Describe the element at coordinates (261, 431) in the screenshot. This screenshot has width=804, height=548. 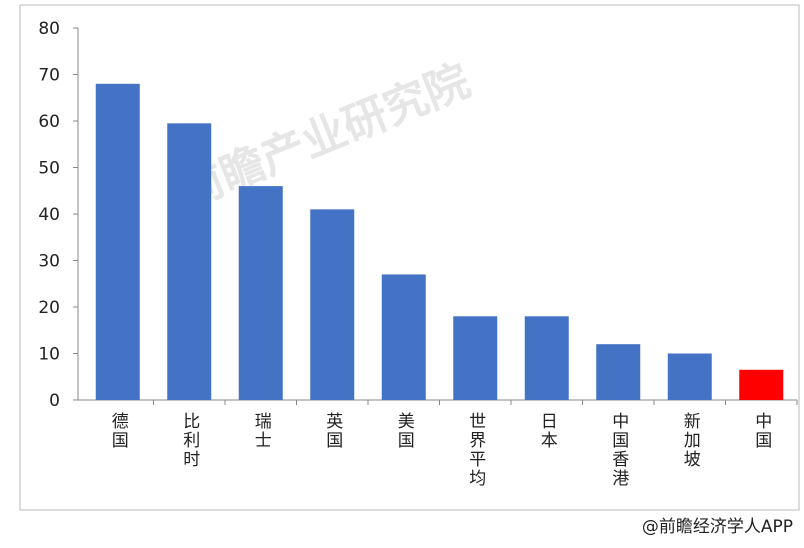
I see `x-tick-label: 瑞士` at that location.